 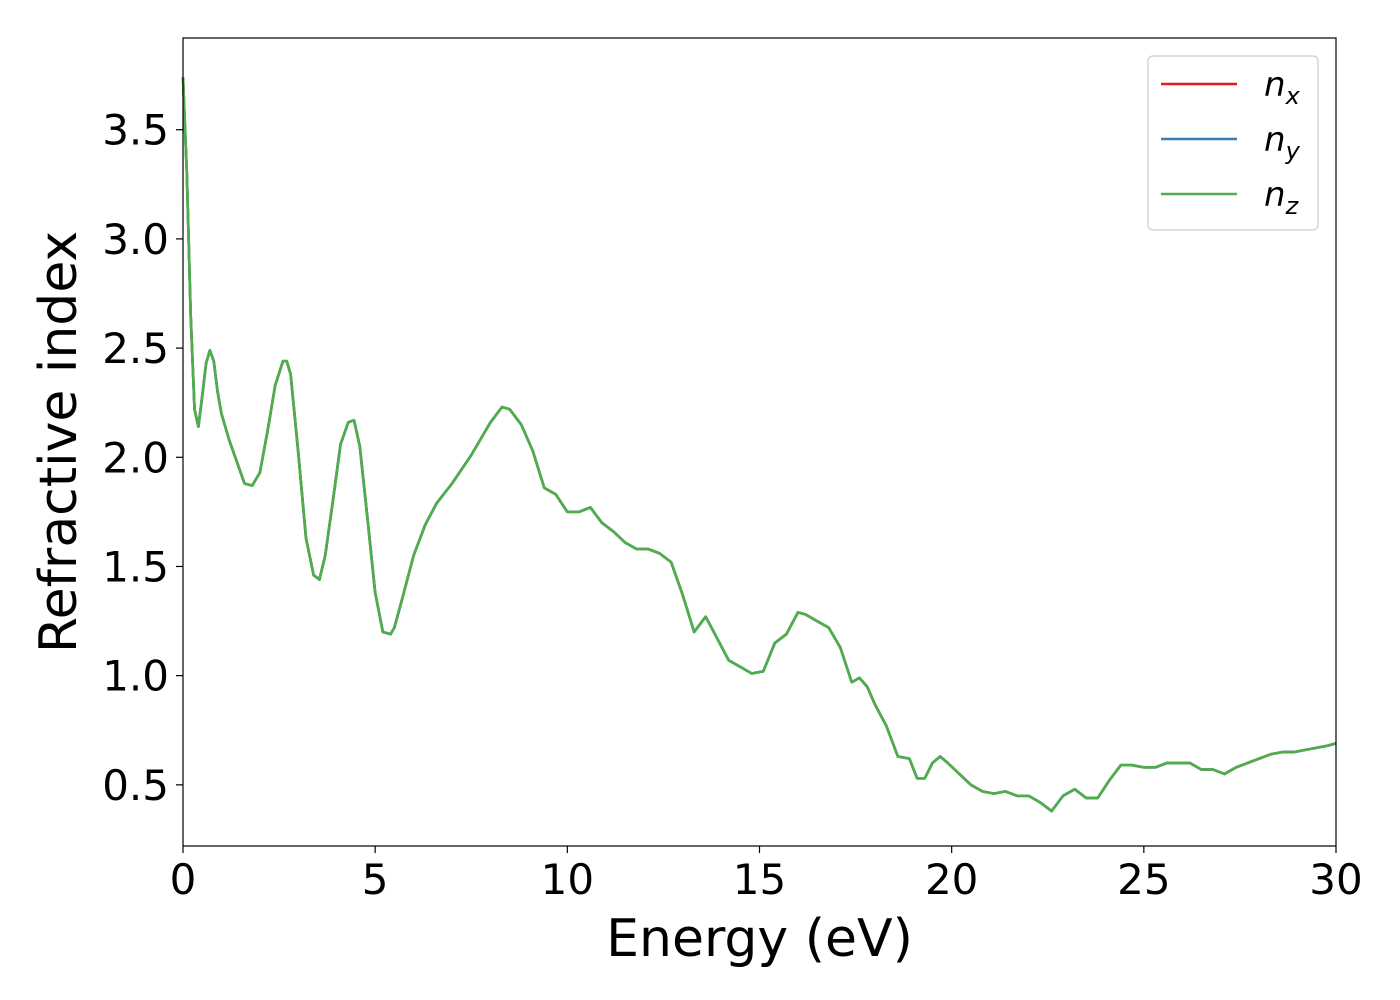 What do you see at coordinates (1293, 151) in the screenshot?
I see `legend-label-subscript: y` at bounding box center [1293, 151].